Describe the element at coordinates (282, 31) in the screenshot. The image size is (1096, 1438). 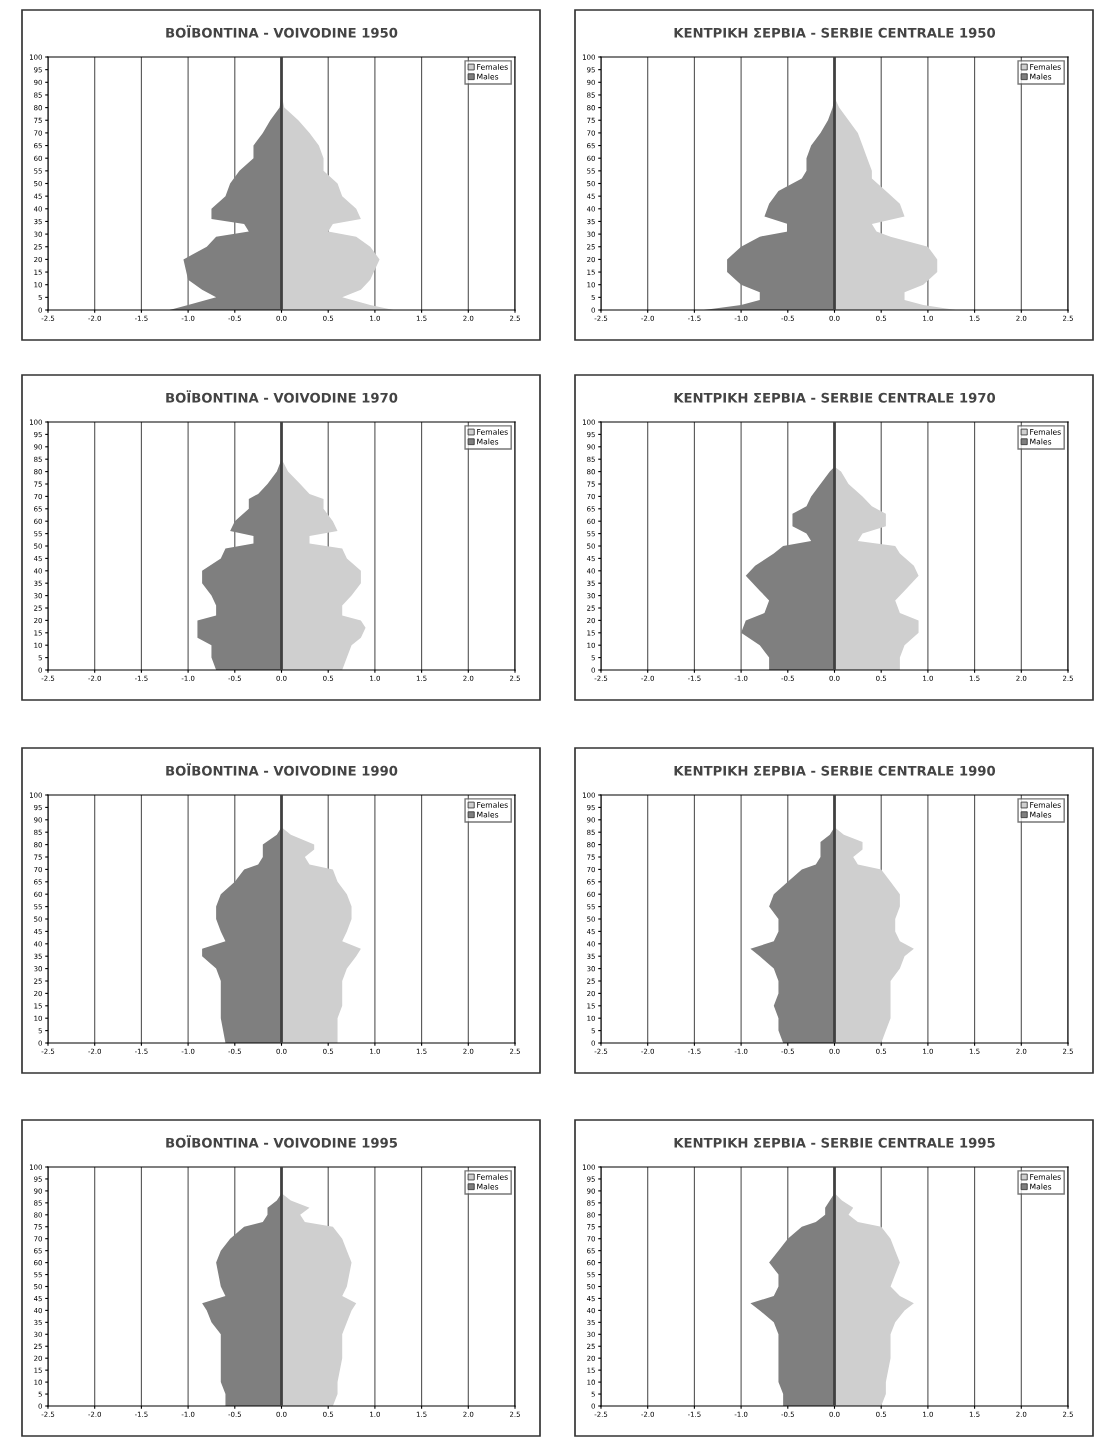
I see `chart-title: BOÏBONTINA - VOIVODINE 1950` at that location.